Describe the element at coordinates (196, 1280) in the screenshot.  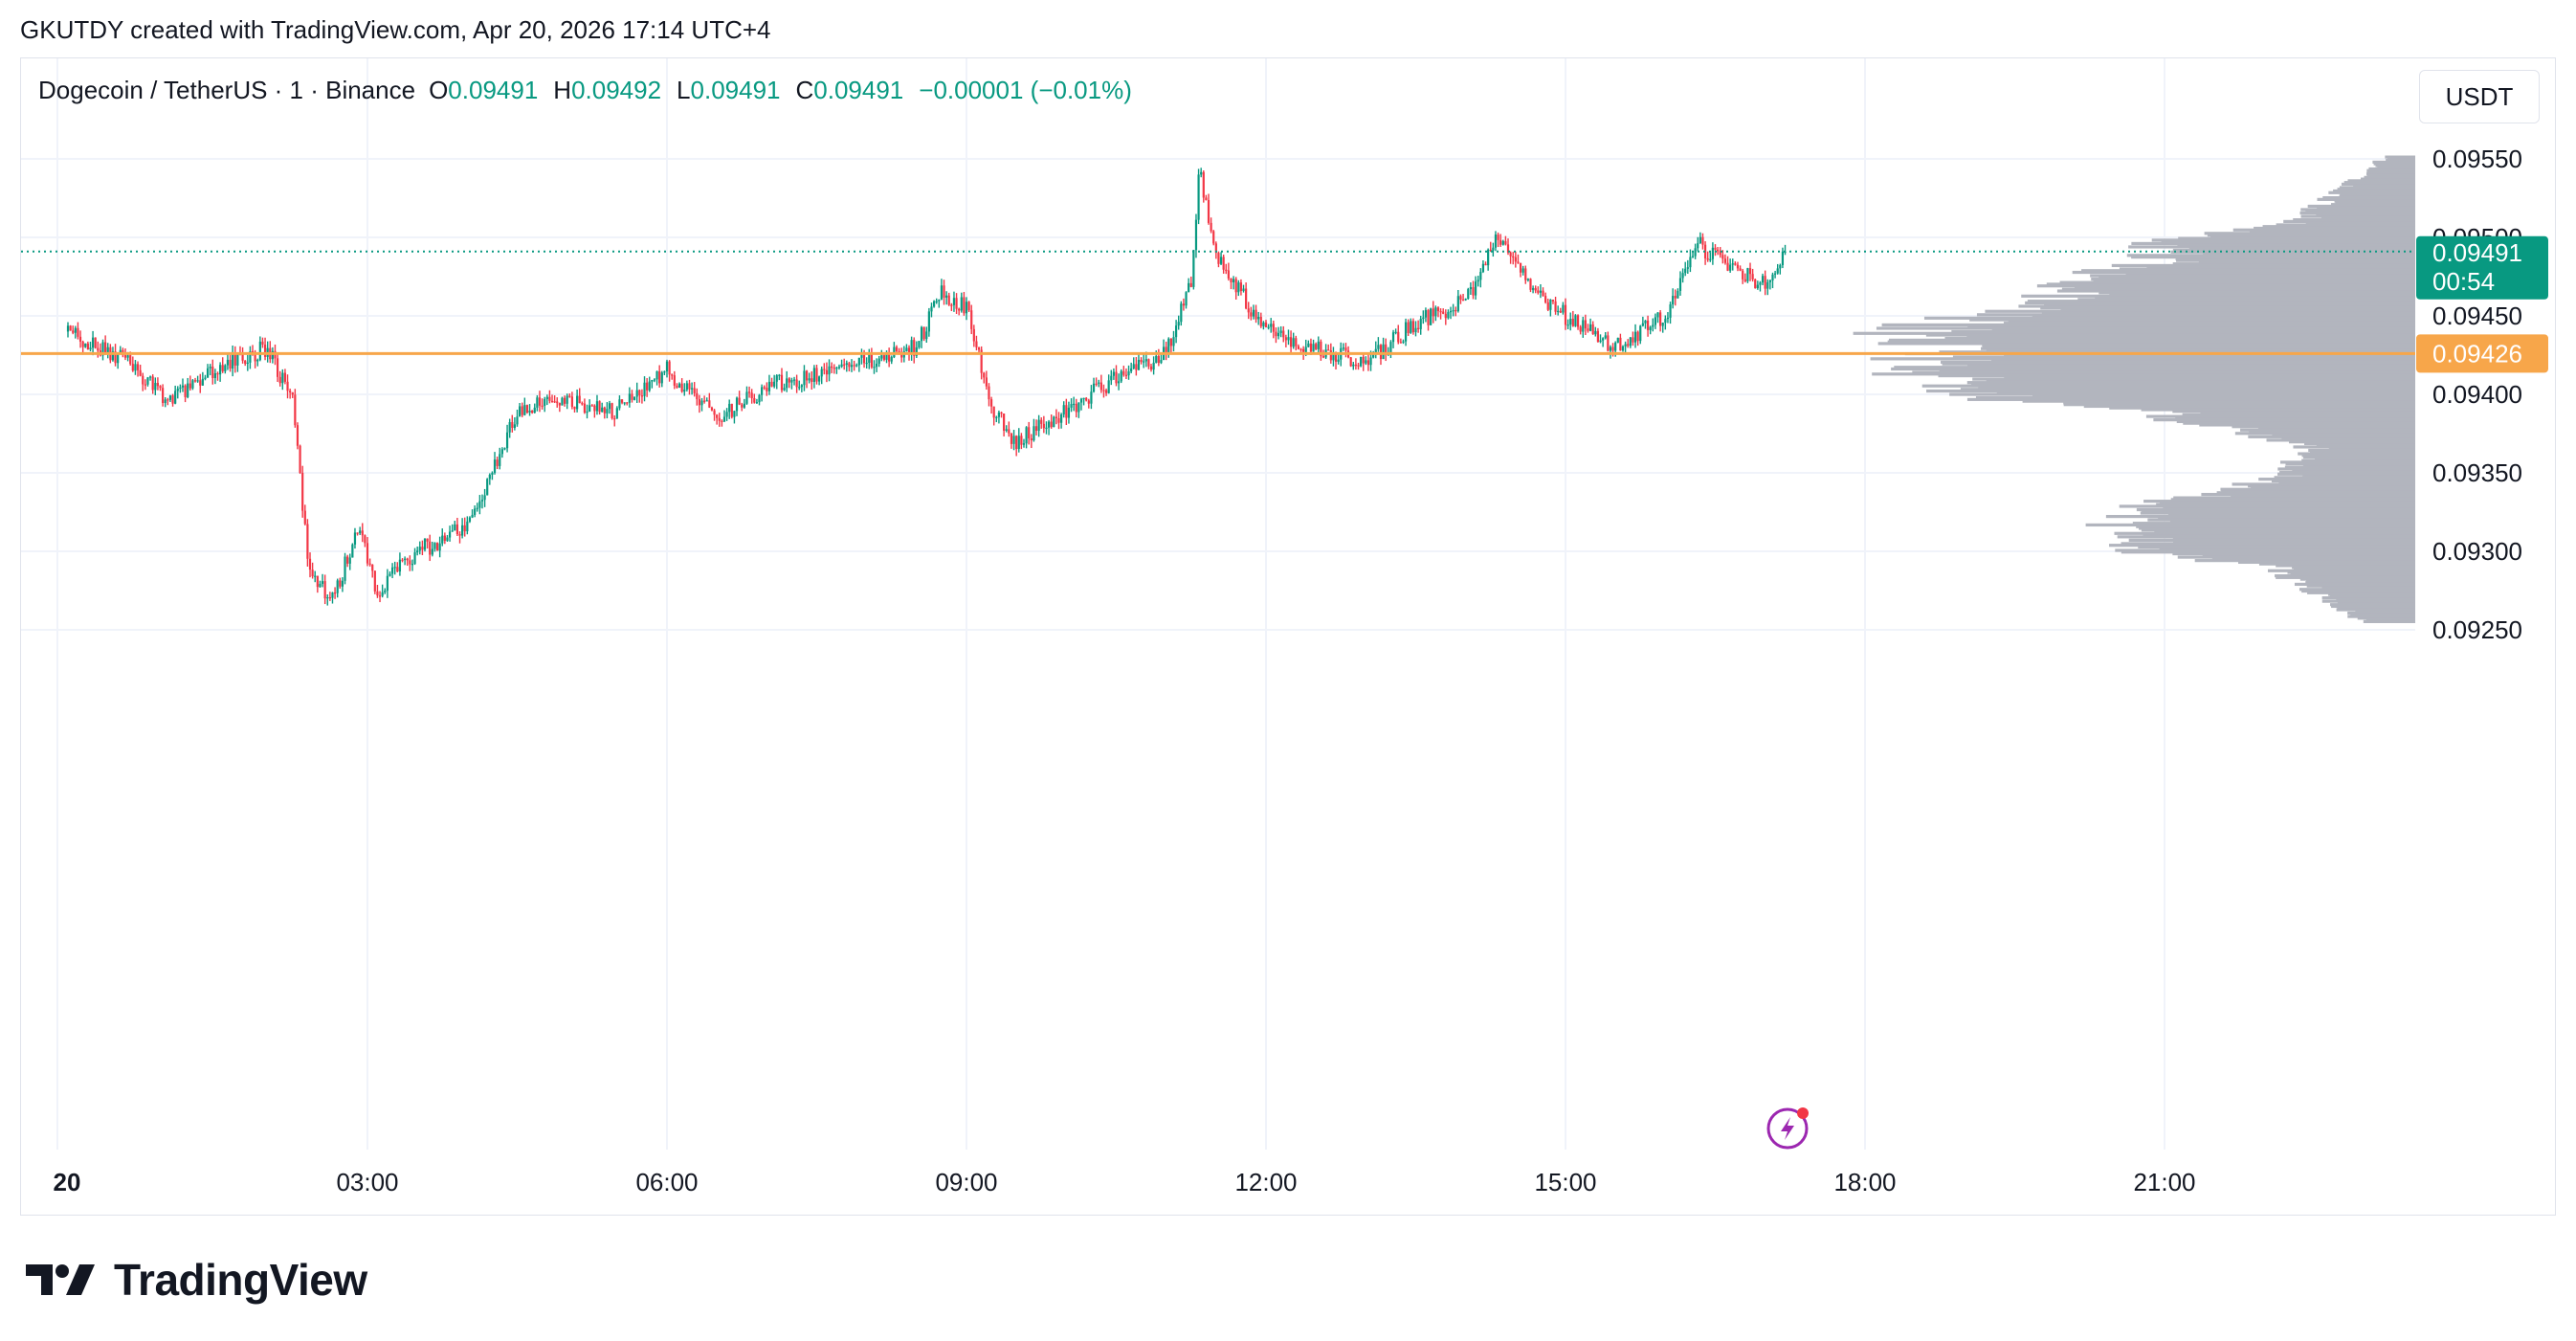
I see `tradingview-brand: TradingView` at that location.